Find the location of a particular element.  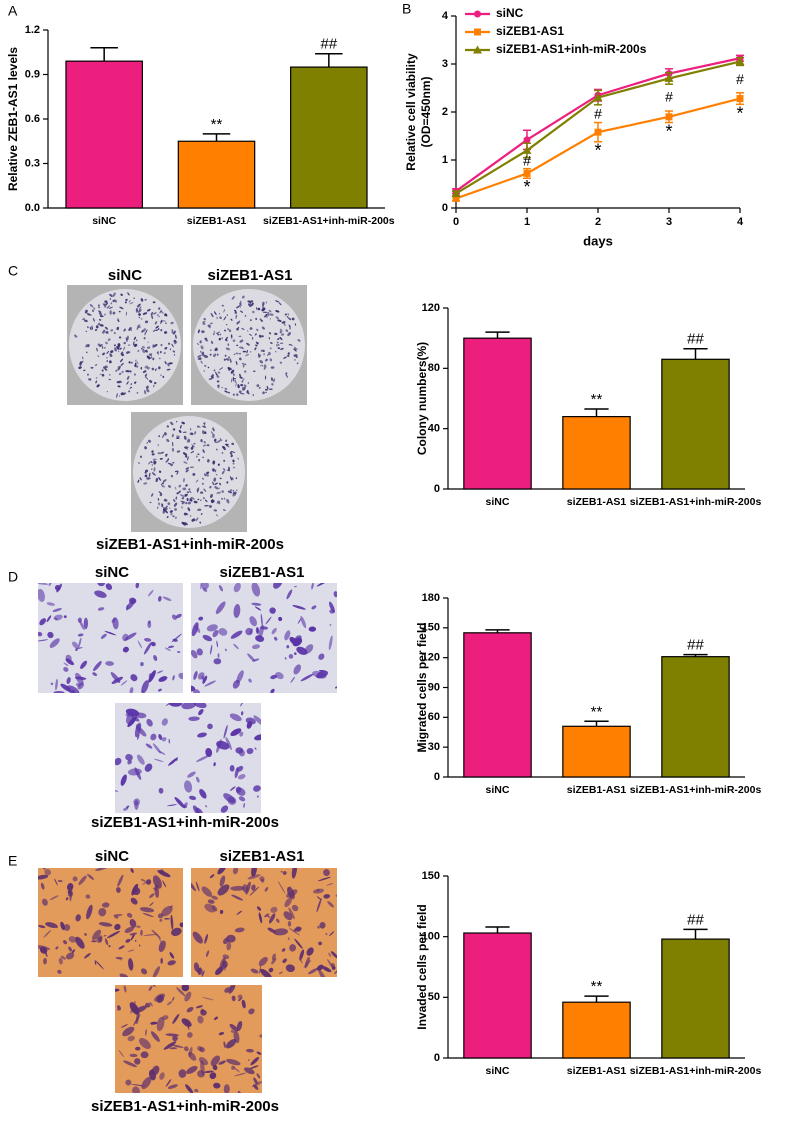

y-tick-label: 2 is located at coordinates (445, 112).